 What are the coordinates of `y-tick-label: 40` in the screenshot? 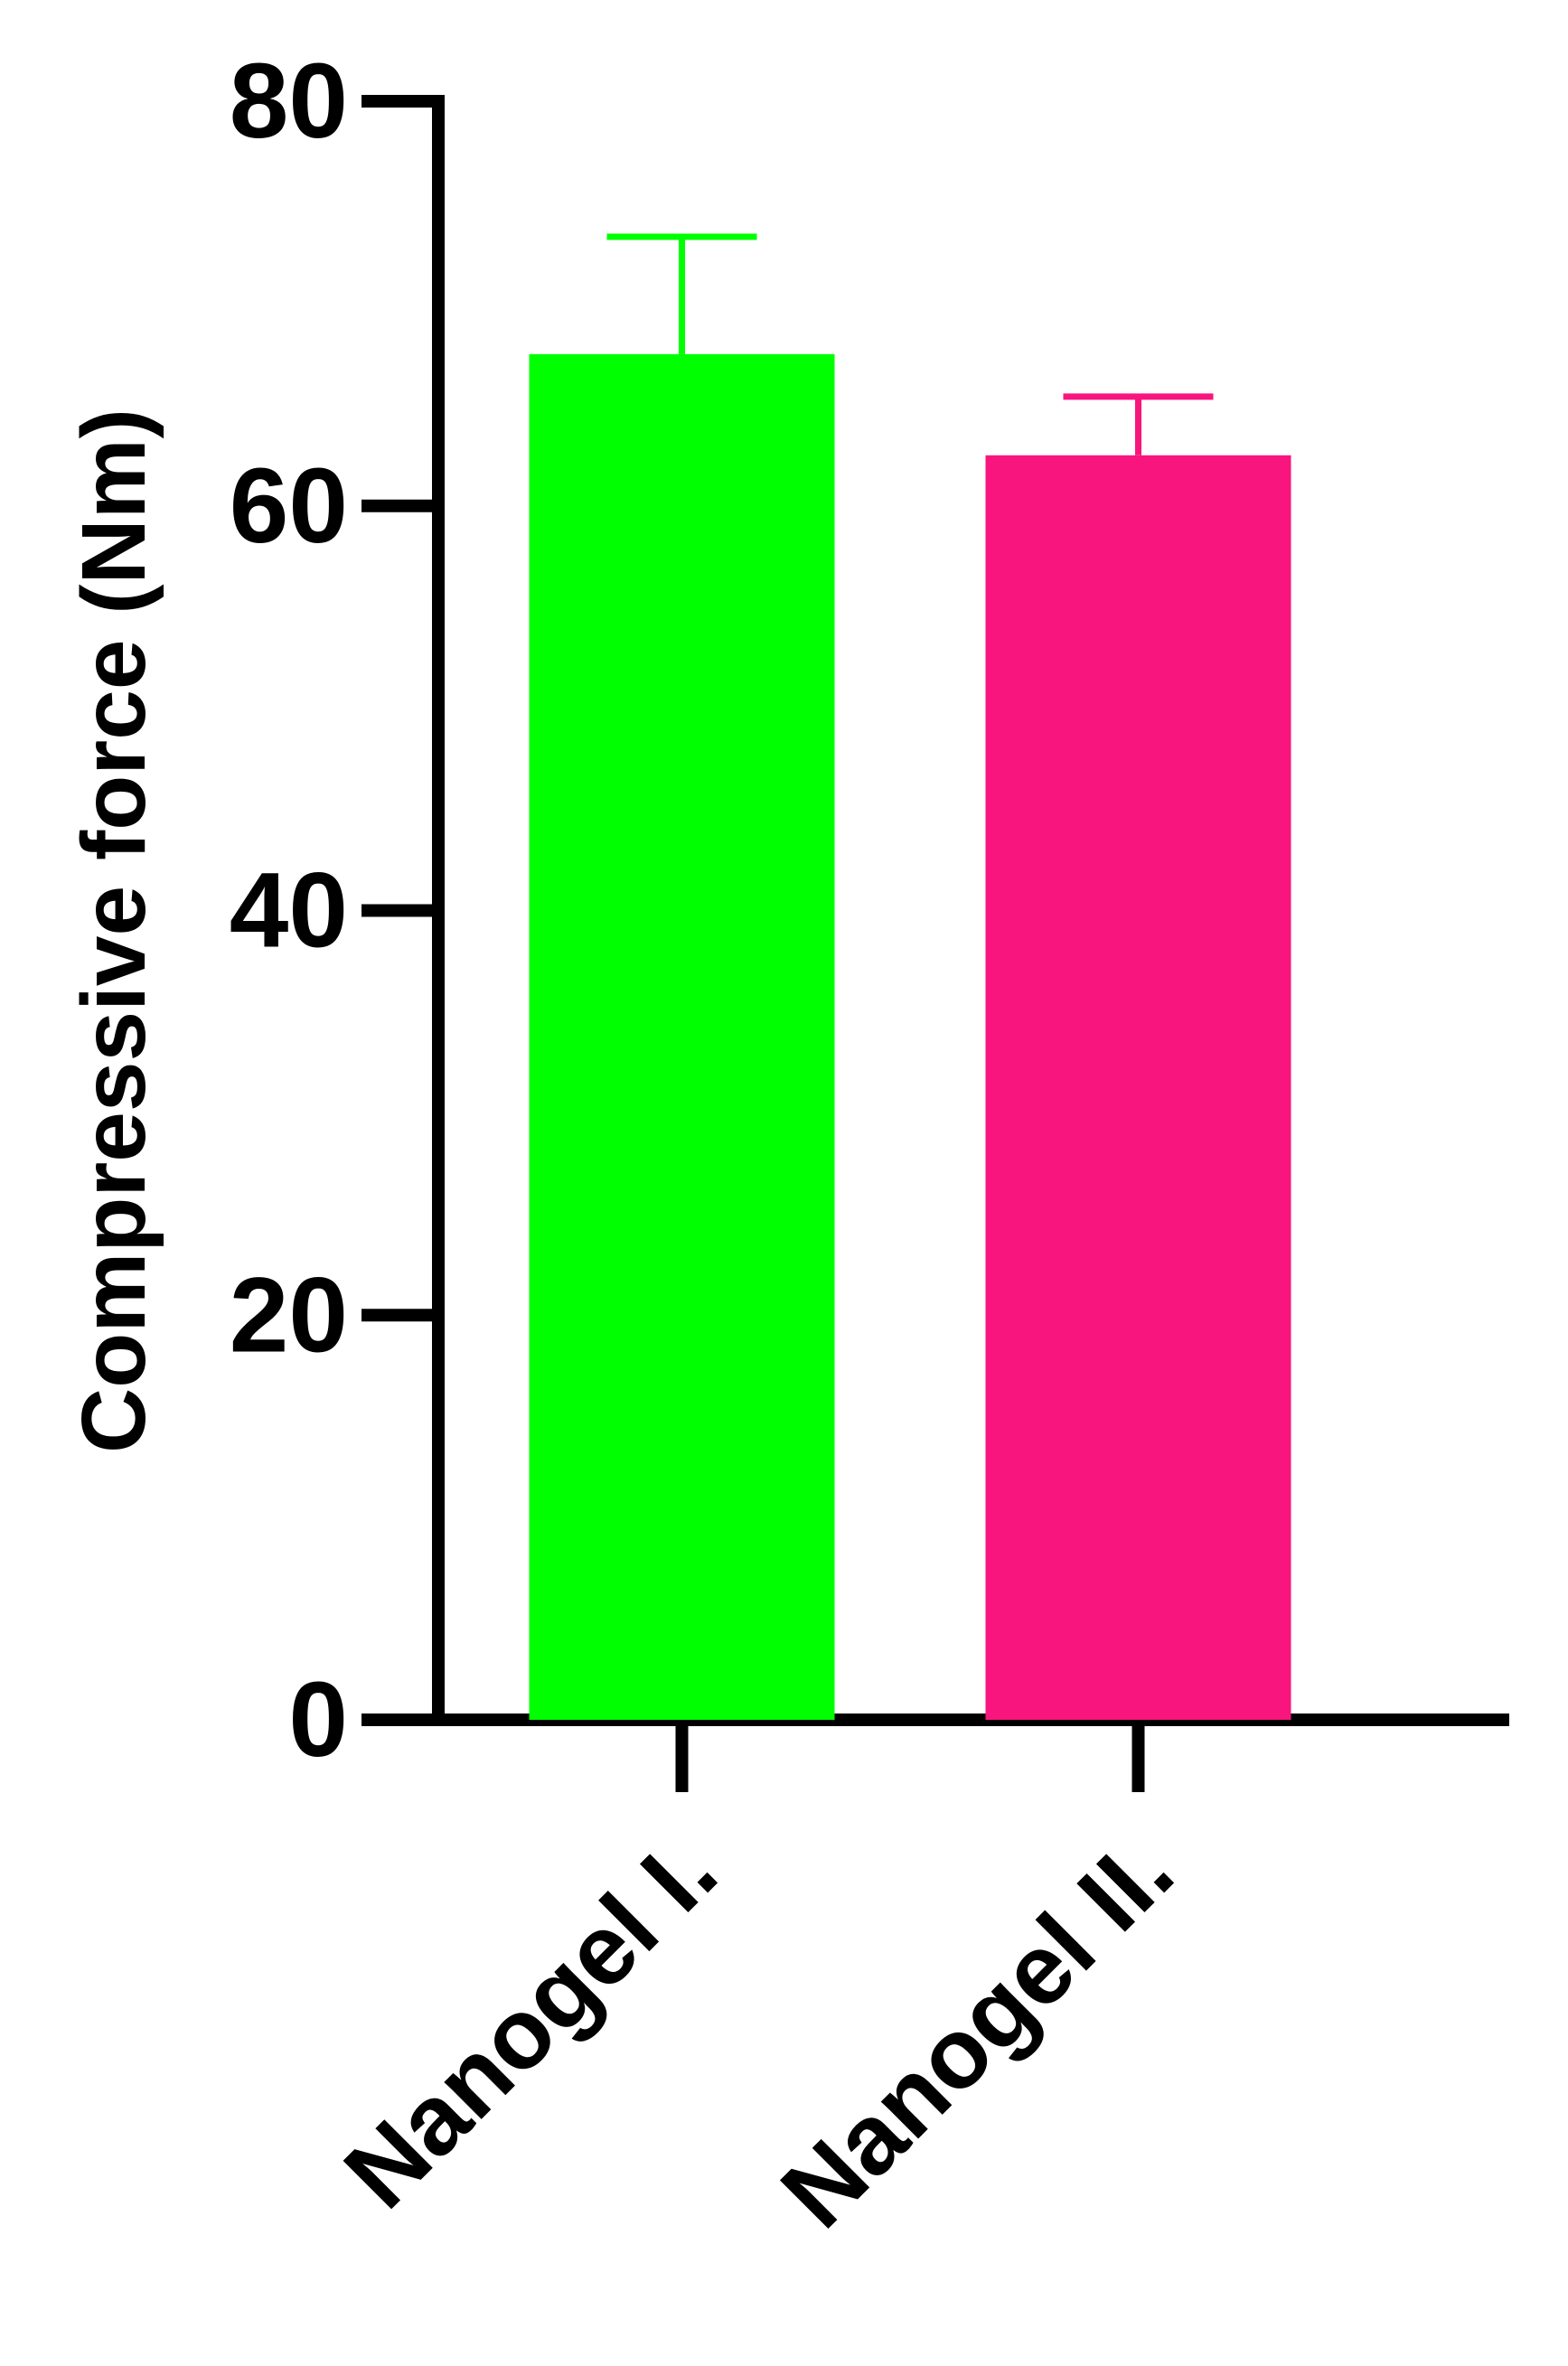 It's located at (289, 911).